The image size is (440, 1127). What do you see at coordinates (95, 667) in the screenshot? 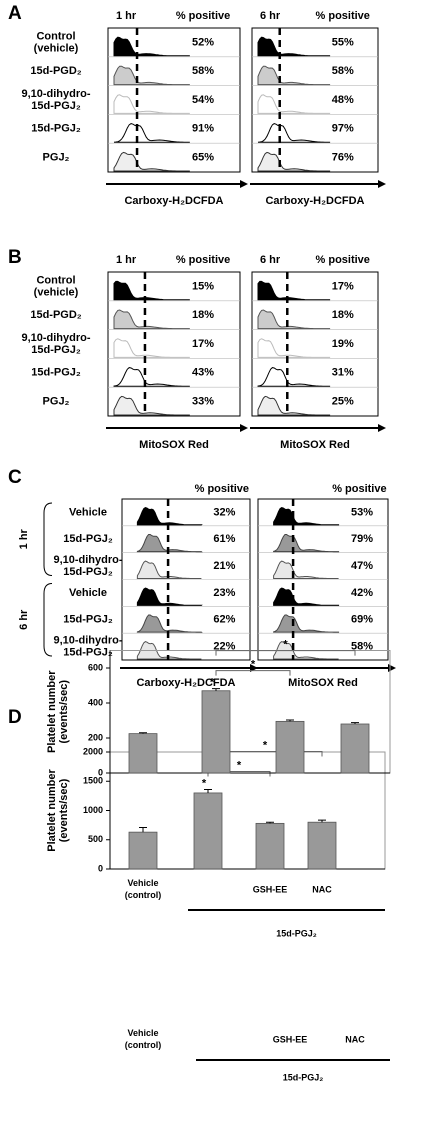
I see `y-tick-label: 600` at bounding box center [95, 667].